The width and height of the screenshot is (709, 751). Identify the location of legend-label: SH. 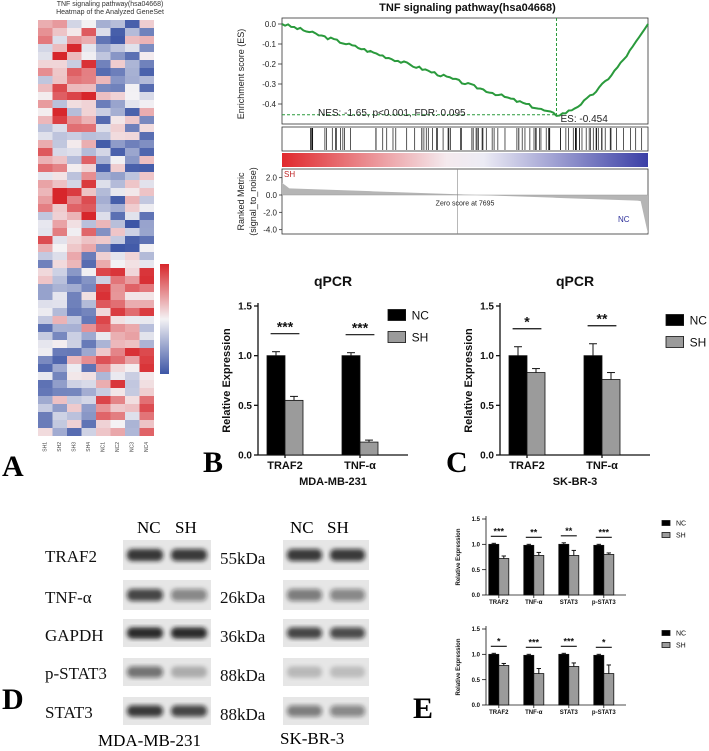
(420, 337).